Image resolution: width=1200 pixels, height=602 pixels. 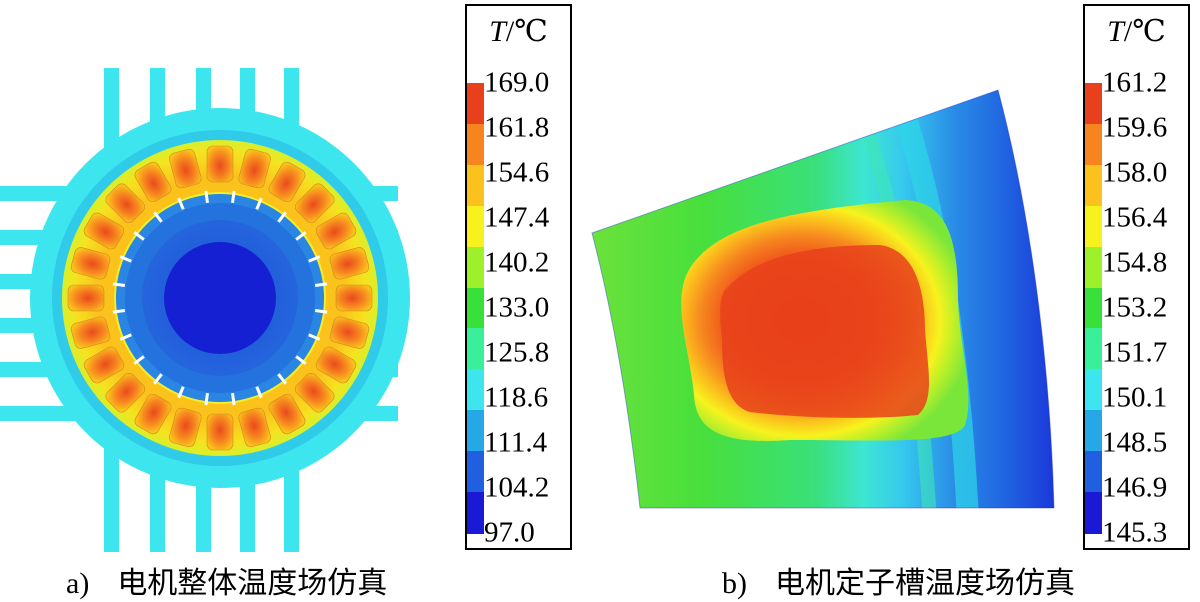 What do you see at coordinates (1135, 352) in the screenshot?
I see `legend-tick-label: 151.7` at bounding box center [1135, 352].